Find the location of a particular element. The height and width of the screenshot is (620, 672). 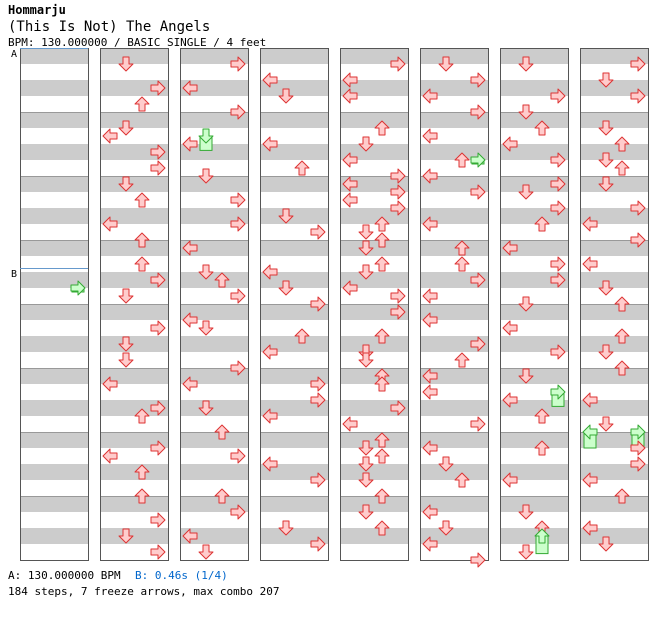

chart-info: BPM: 130.000000 / BASIC SINGLE / 4 feet is located at coordinates (137, 42).